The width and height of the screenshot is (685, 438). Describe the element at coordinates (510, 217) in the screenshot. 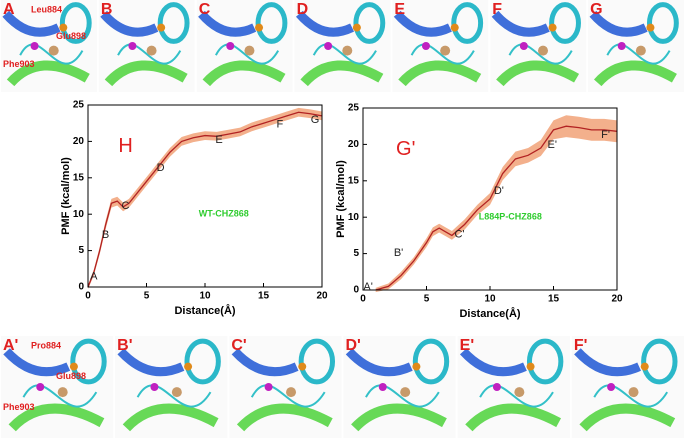

I see `chart-note: L884P-CHZ868` at that location.